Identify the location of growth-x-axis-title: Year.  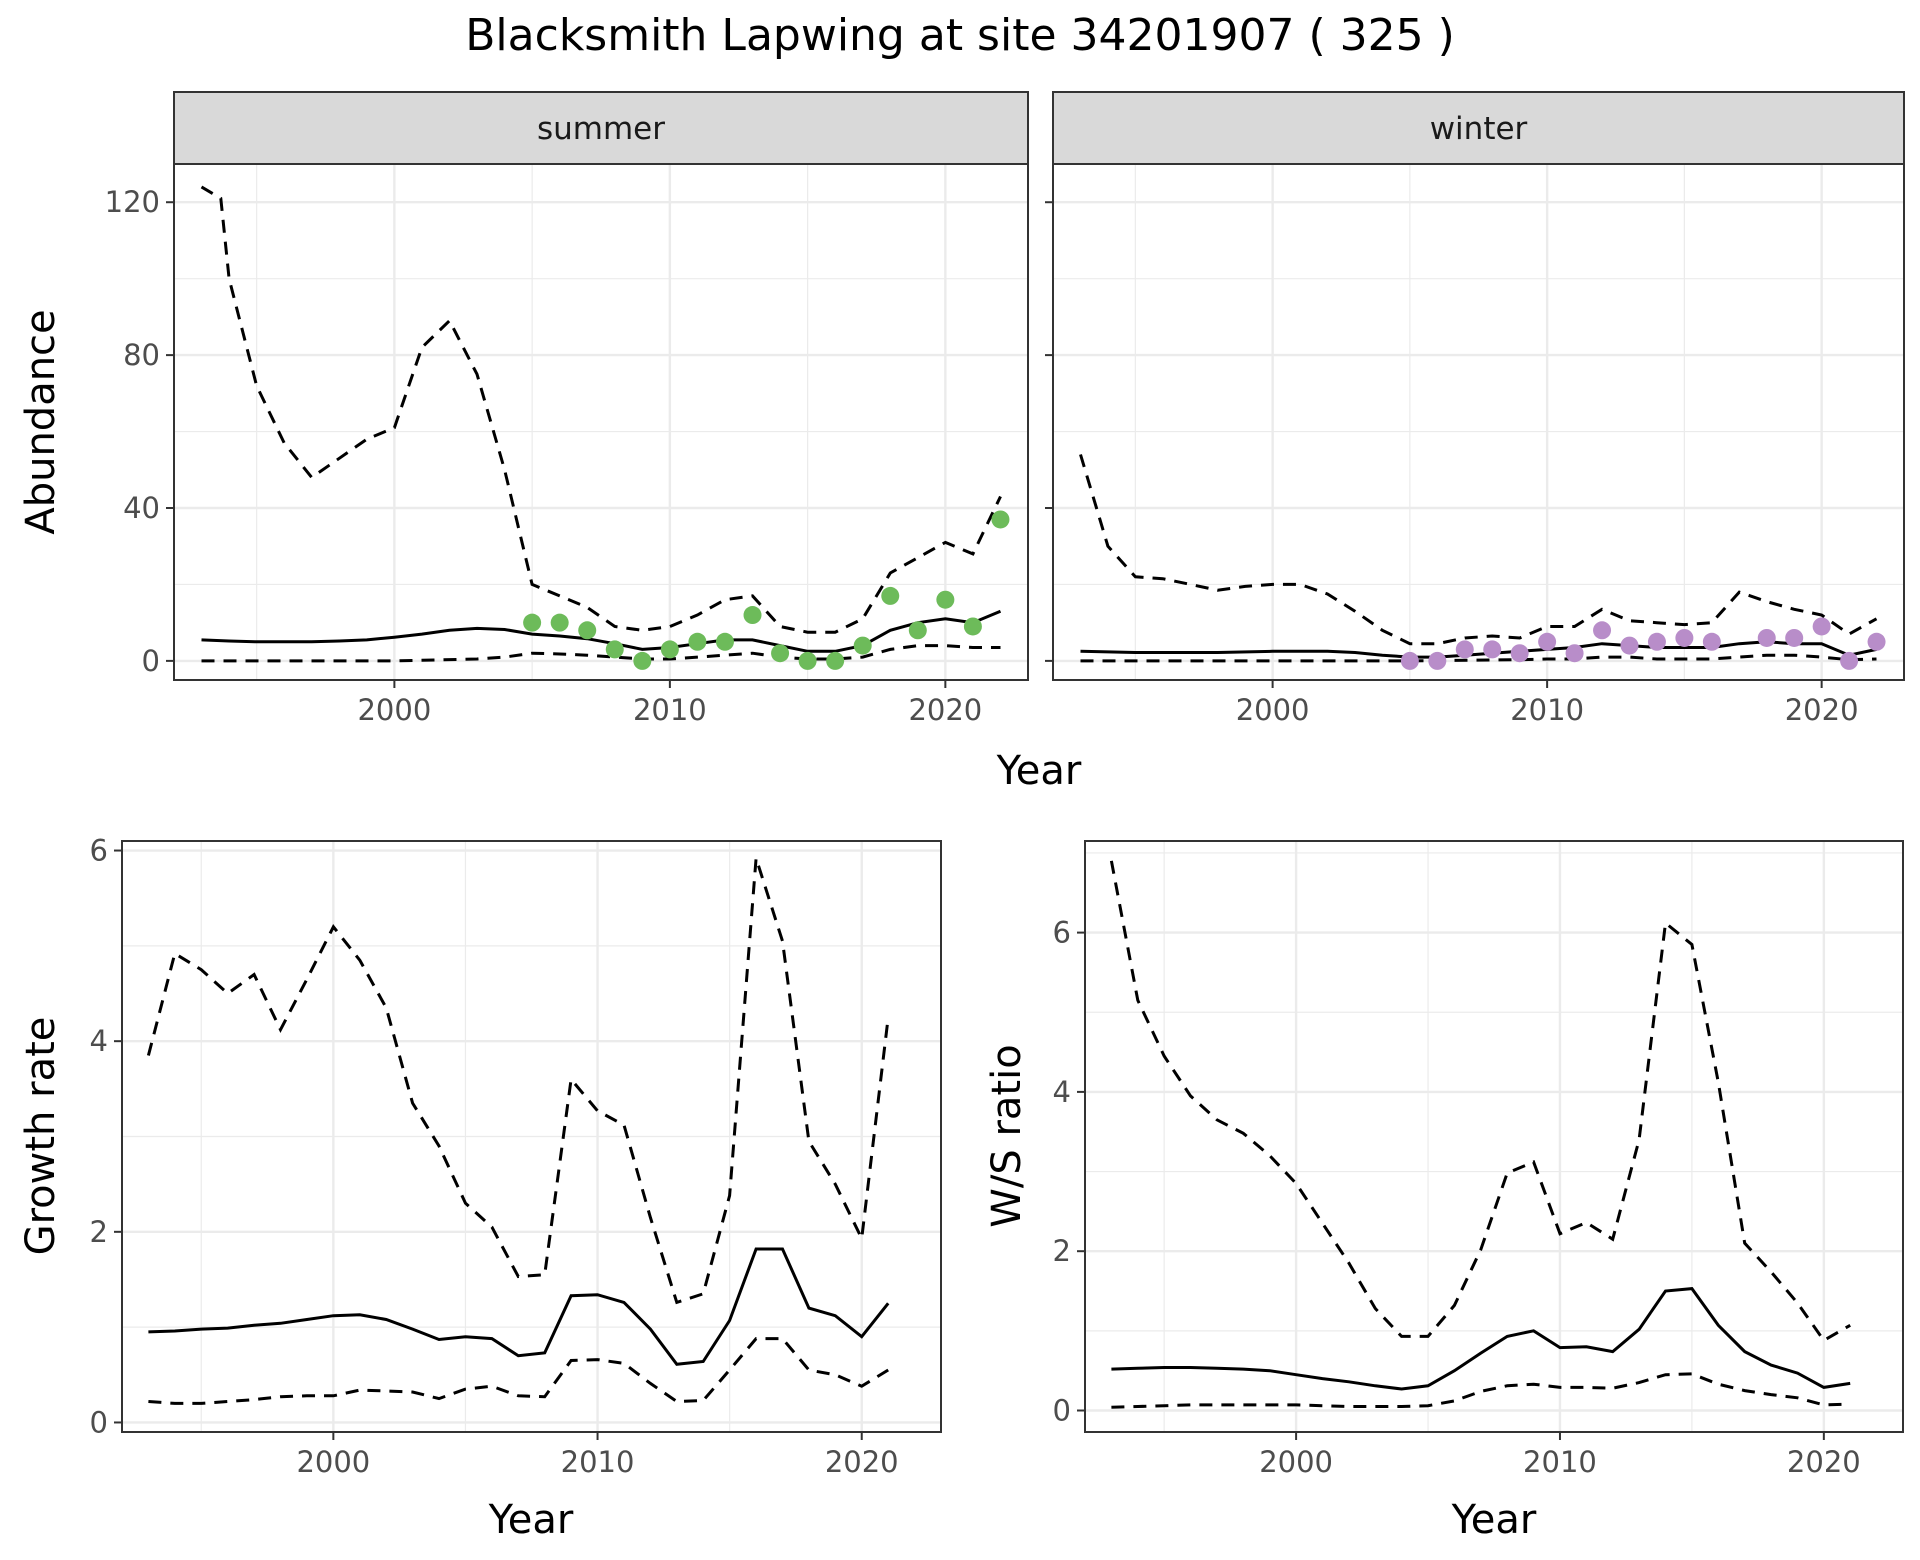
(531, 1520).